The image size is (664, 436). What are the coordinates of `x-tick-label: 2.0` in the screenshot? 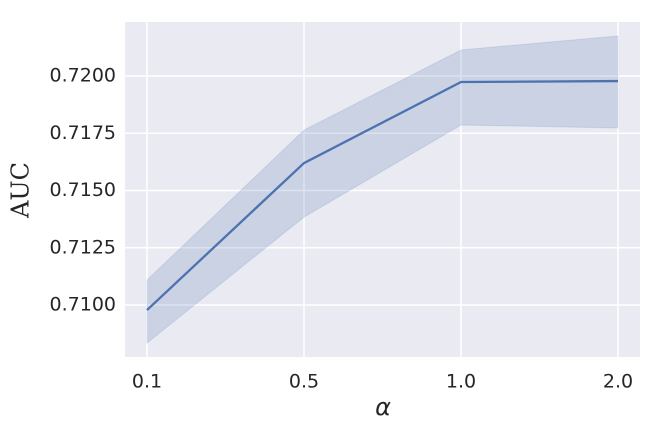 It's located at (618, 382).